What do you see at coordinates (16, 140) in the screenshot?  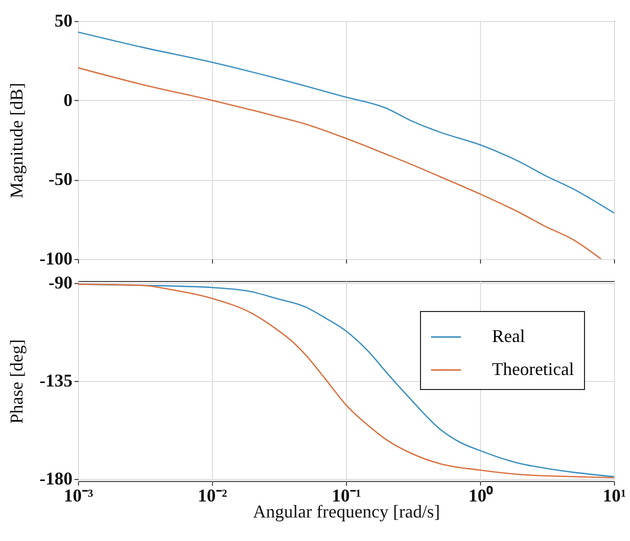 I see `y-axis-title: Magnitude [dB]` at bounding box center [16, 140].